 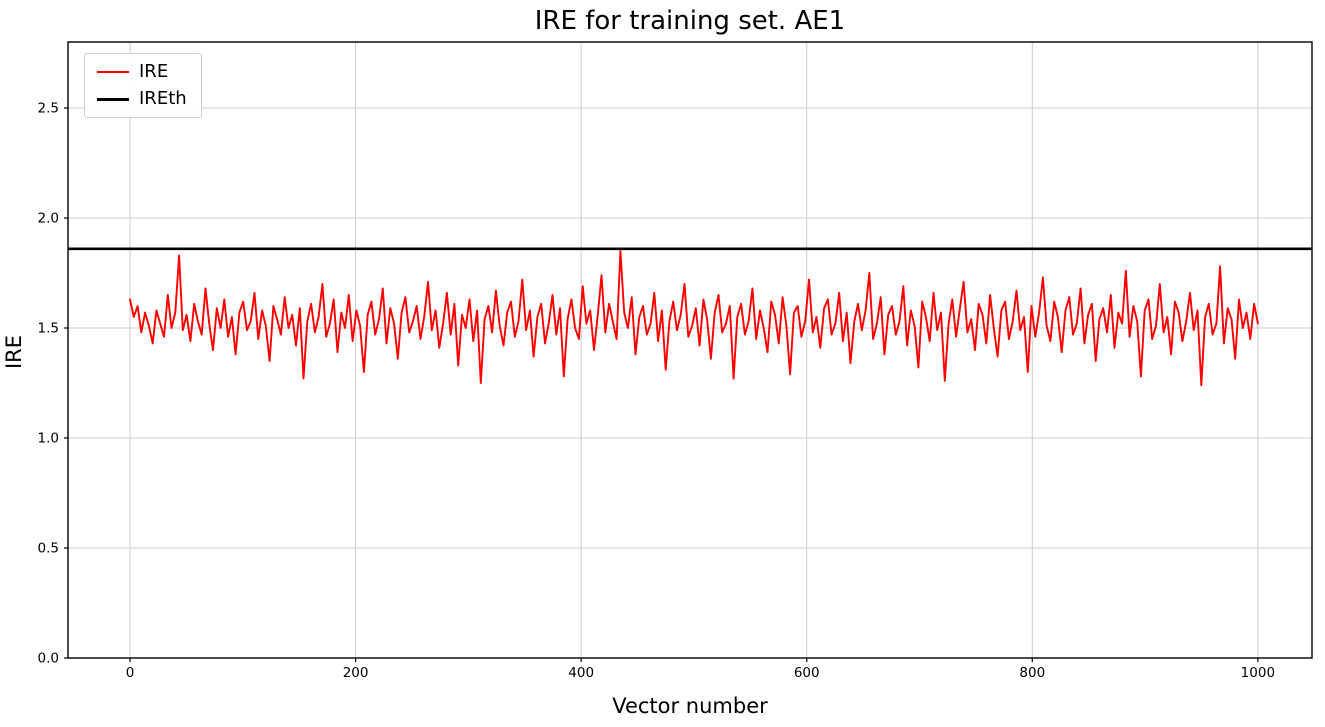 What do you see at coordinates (163, 98) in the screenshot?
I see `legend-label-ireth: IREth` at bounding box center [163, 98].